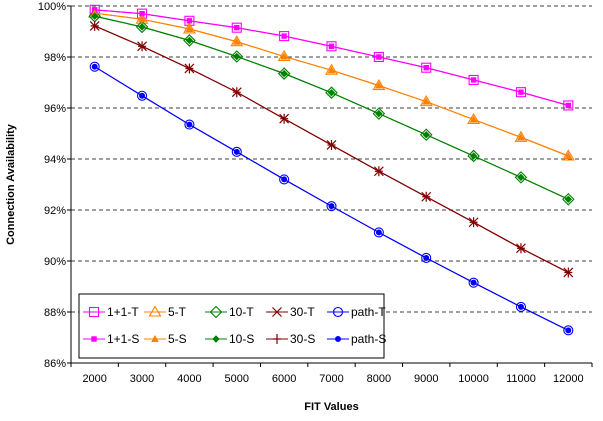 The height and width of the screenshot is (421, 603). Describe the element at coordinates (473, 379) in the screenshot. I see `x-tick-label: 10000` at that location.